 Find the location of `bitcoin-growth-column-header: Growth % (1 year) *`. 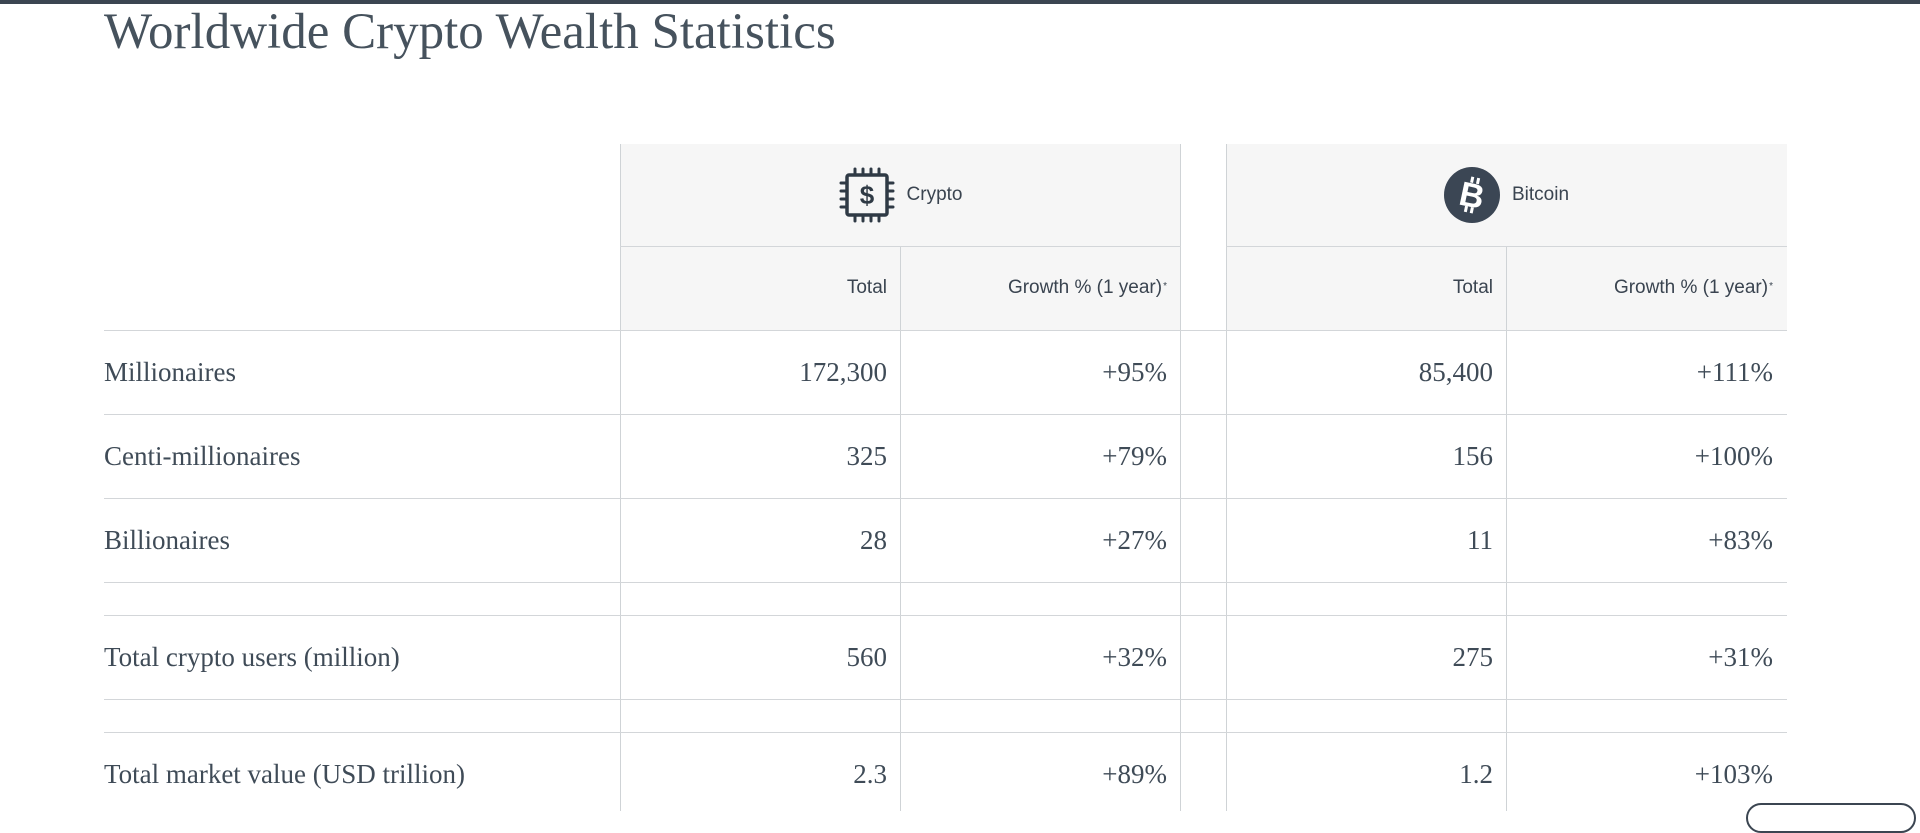

bitcoin-growth-column-header: Growth % (1 year) * is located at coordinates (1647, 288).